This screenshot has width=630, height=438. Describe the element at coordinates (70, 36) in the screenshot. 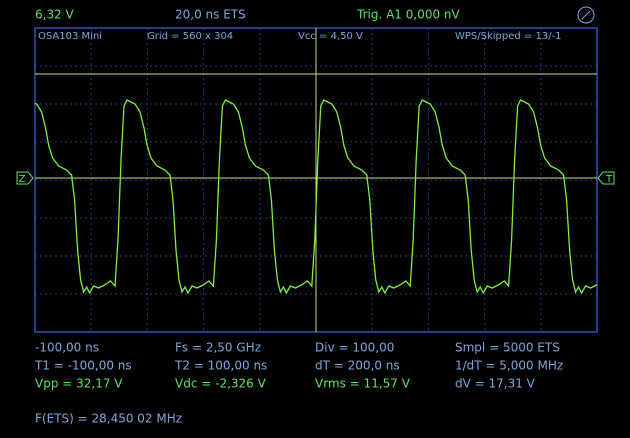

I see `device-name: OSA103 Mini` at that location.